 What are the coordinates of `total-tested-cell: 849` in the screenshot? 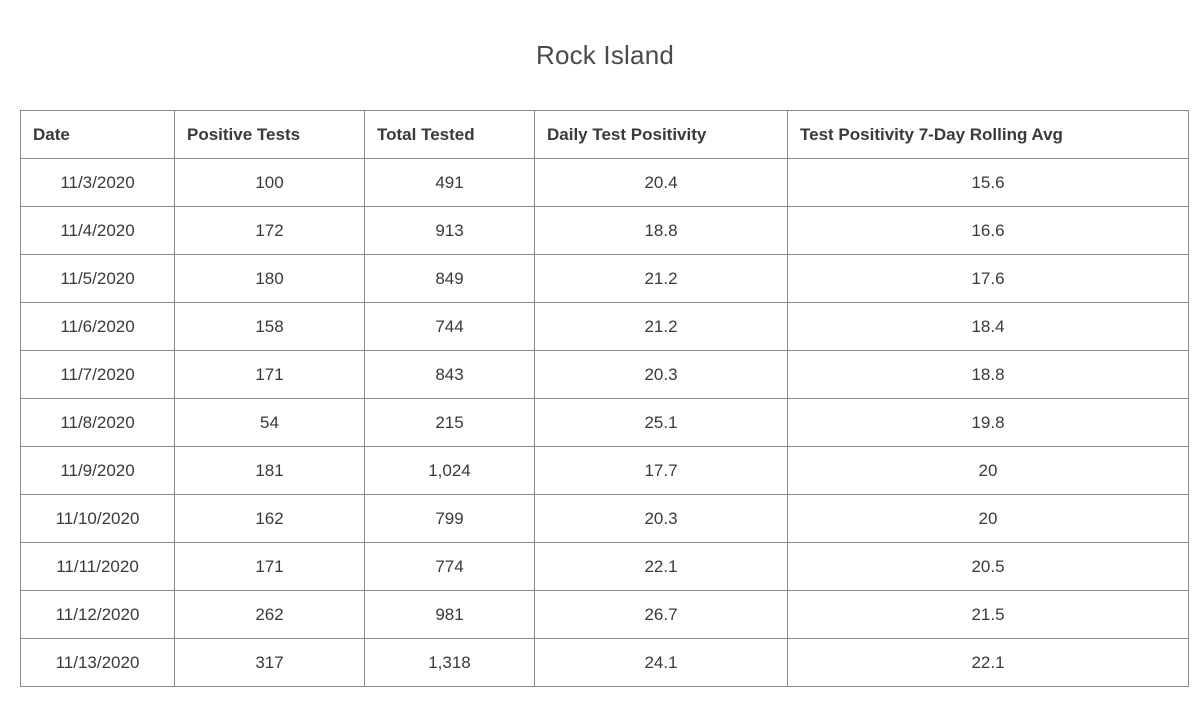 It's located at (449, 278).